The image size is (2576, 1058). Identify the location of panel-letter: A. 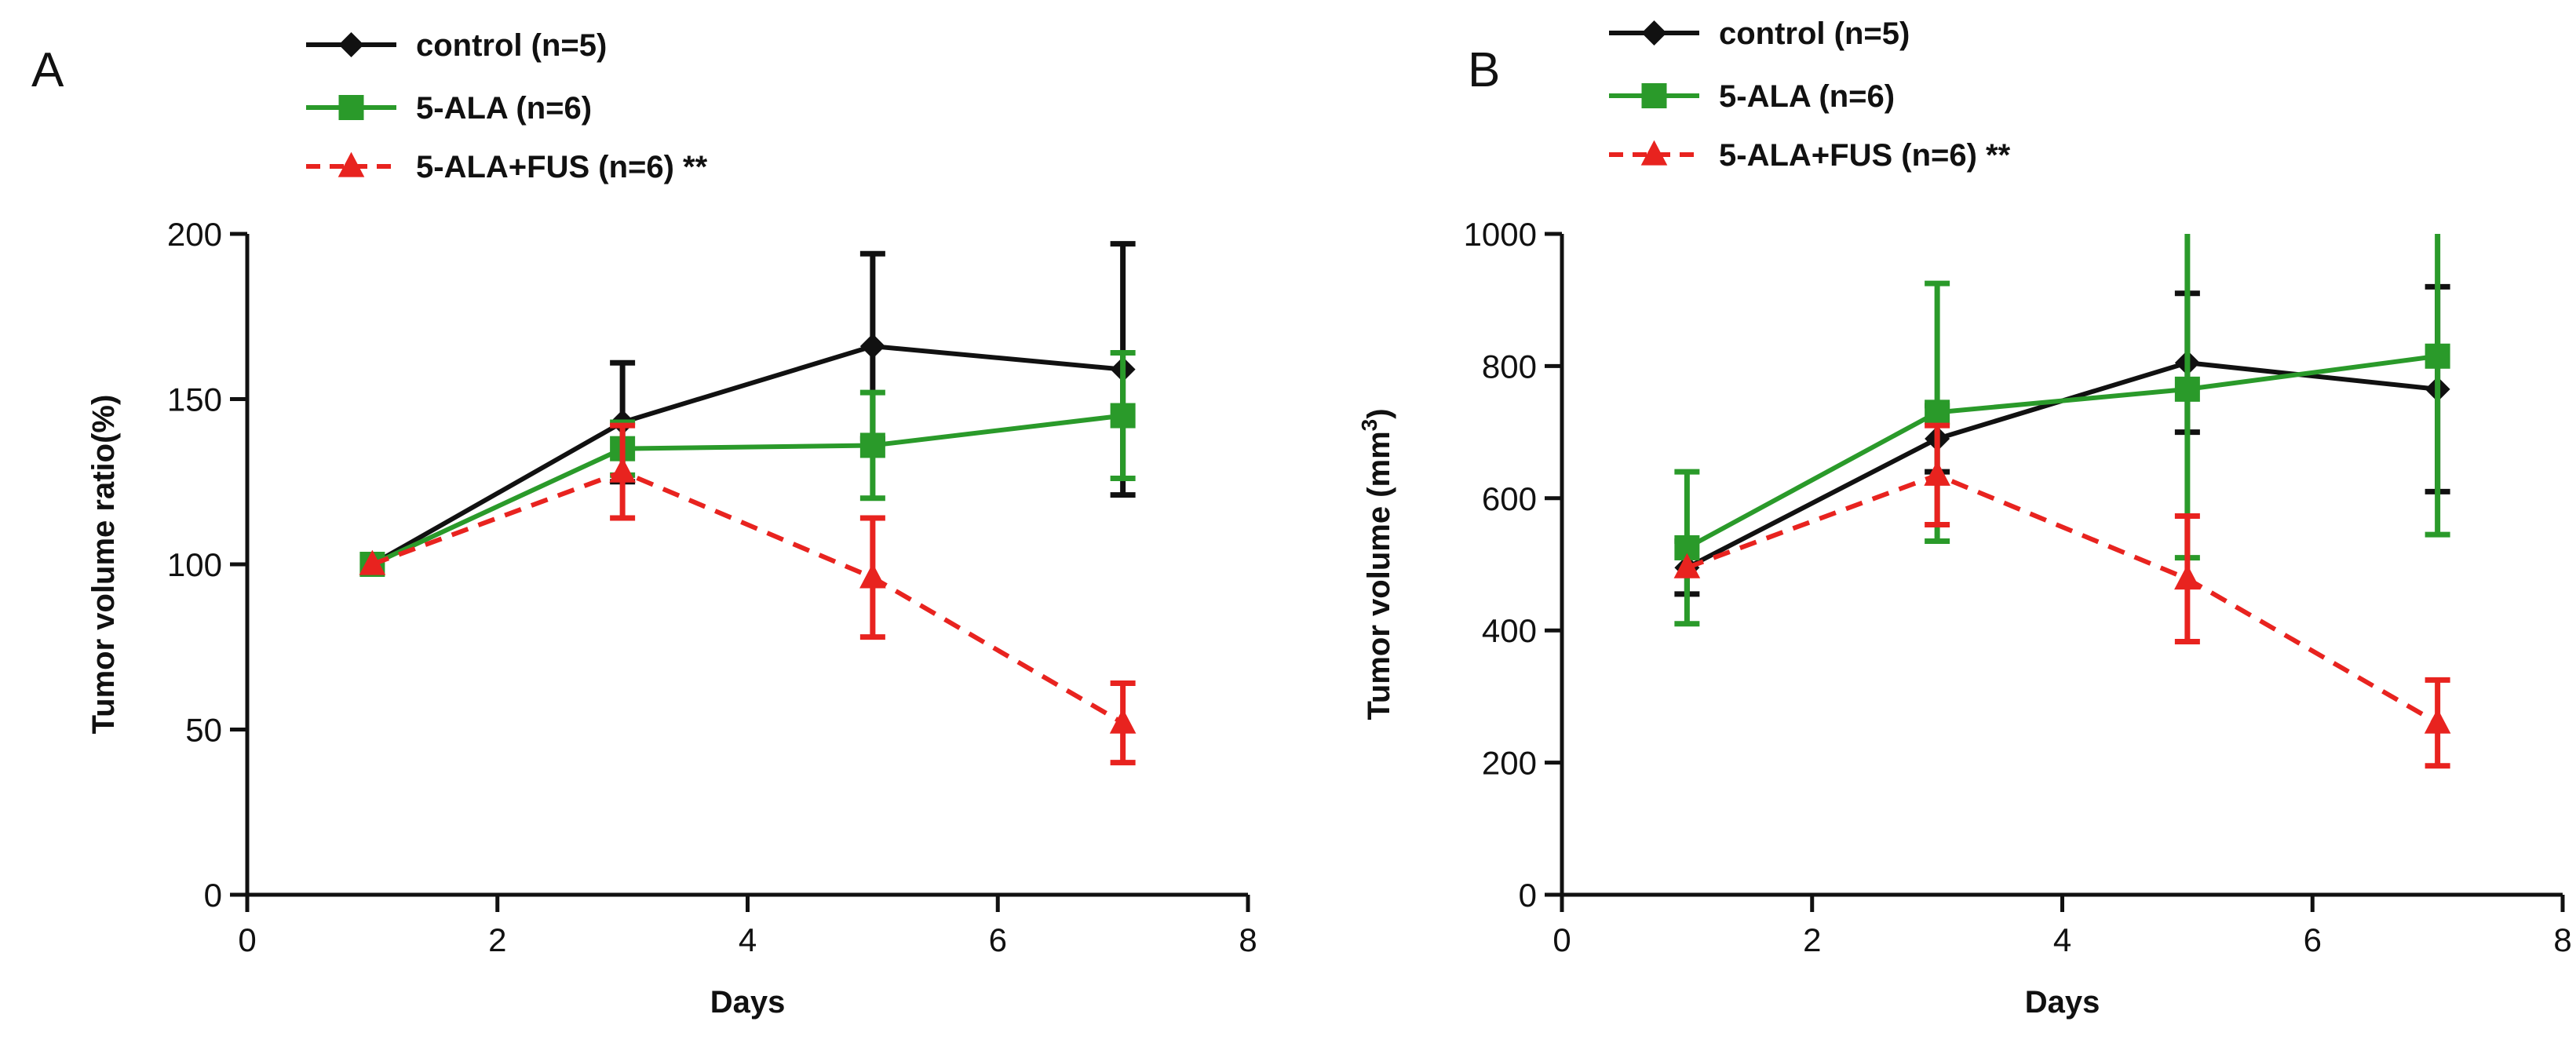
(47, 70).